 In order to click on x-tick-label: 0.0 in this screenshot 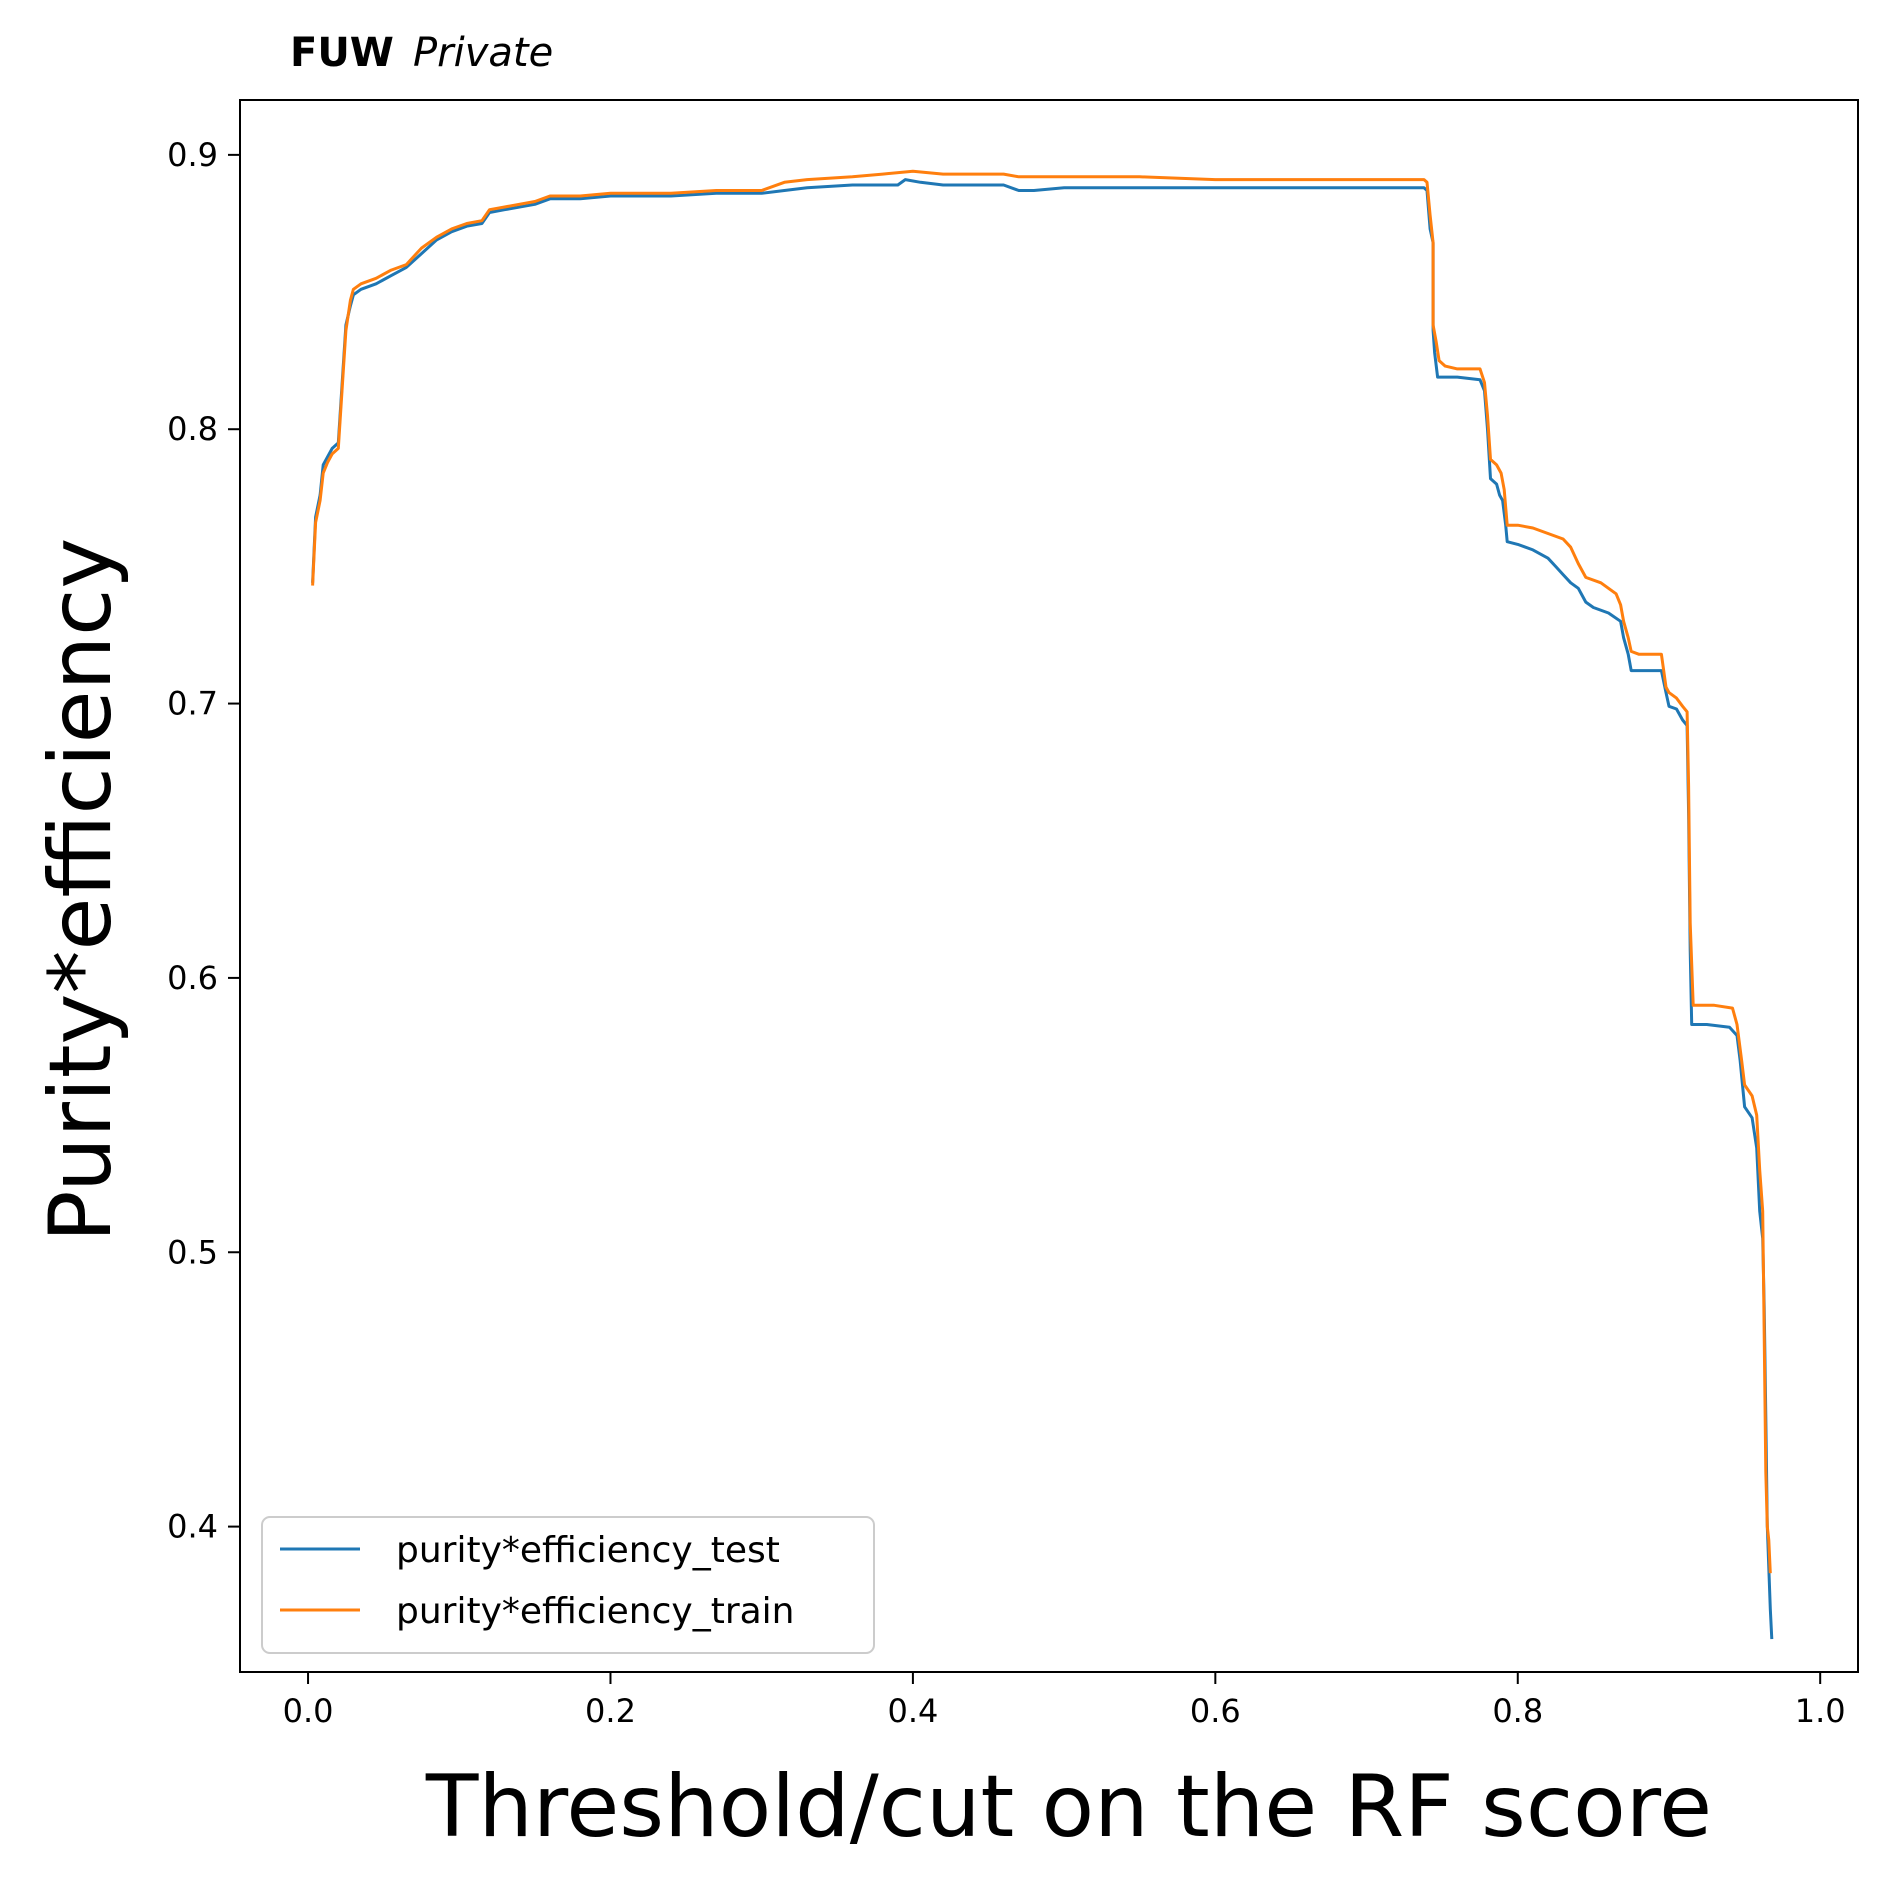, I will do `click(308, 1711)`.